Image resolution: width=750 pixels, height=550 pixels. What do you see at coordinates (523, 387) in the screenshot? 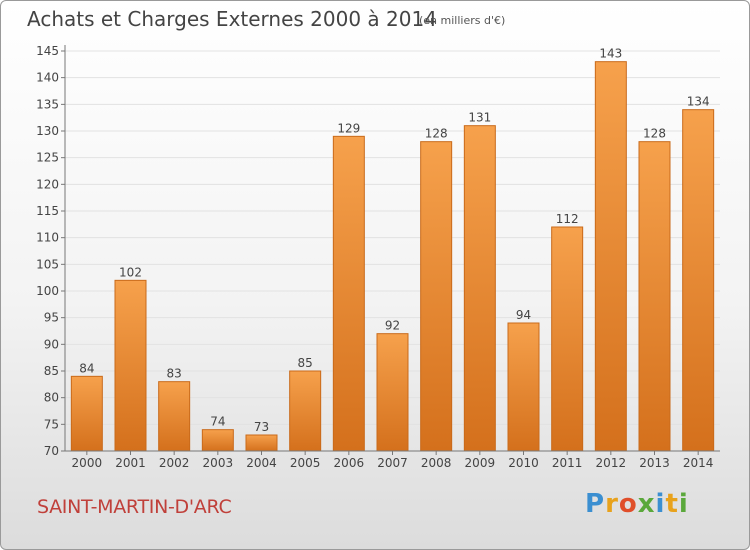
I see `bar-2010` at bounding box center [523, 387].